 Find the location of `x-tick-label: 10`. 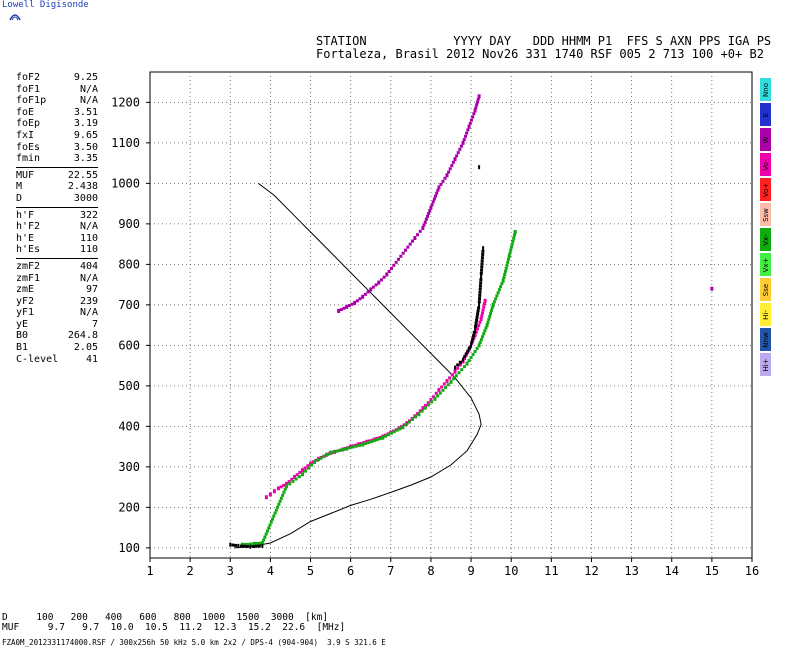

x-tick-label: 10 is located at coordinates (511, 571).